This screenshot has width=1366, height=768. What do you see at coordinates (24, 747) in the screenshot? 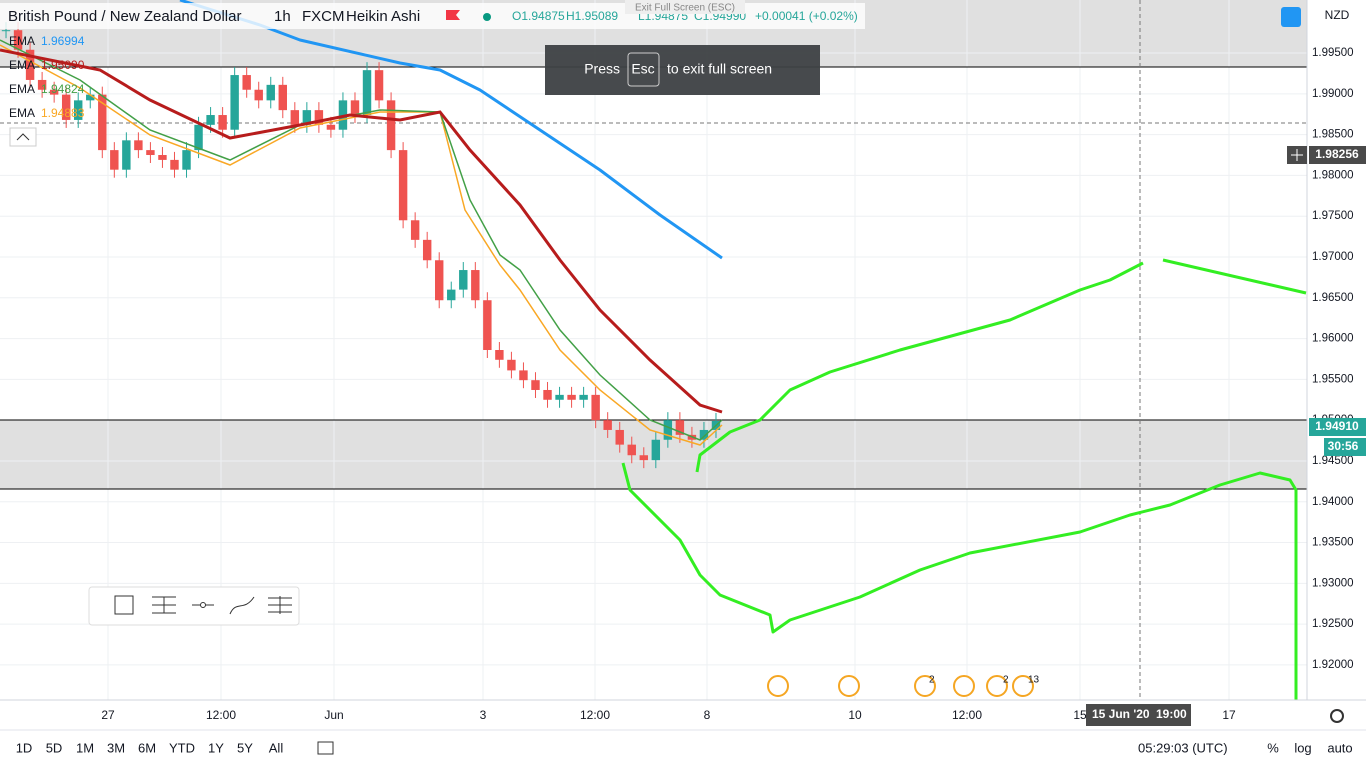
I see `range-button: 1D` at bounding box center [24, 747].